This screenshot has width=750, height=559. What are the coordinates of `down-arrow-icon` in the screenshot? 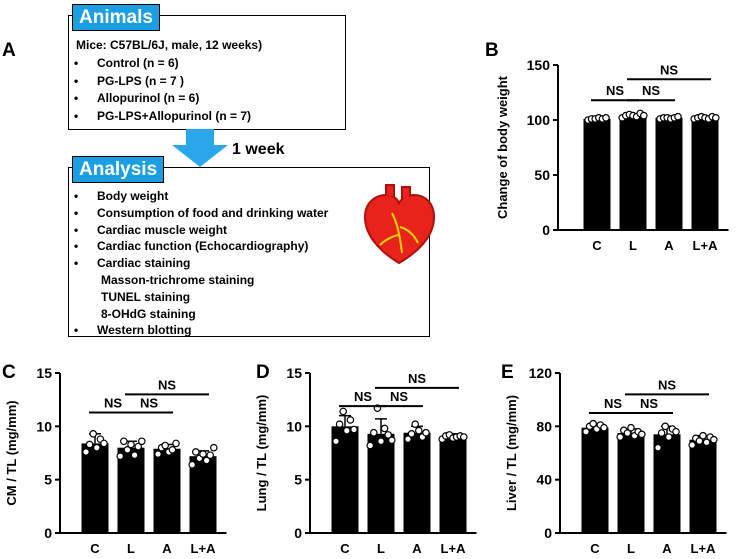 It's located at (200, 148).